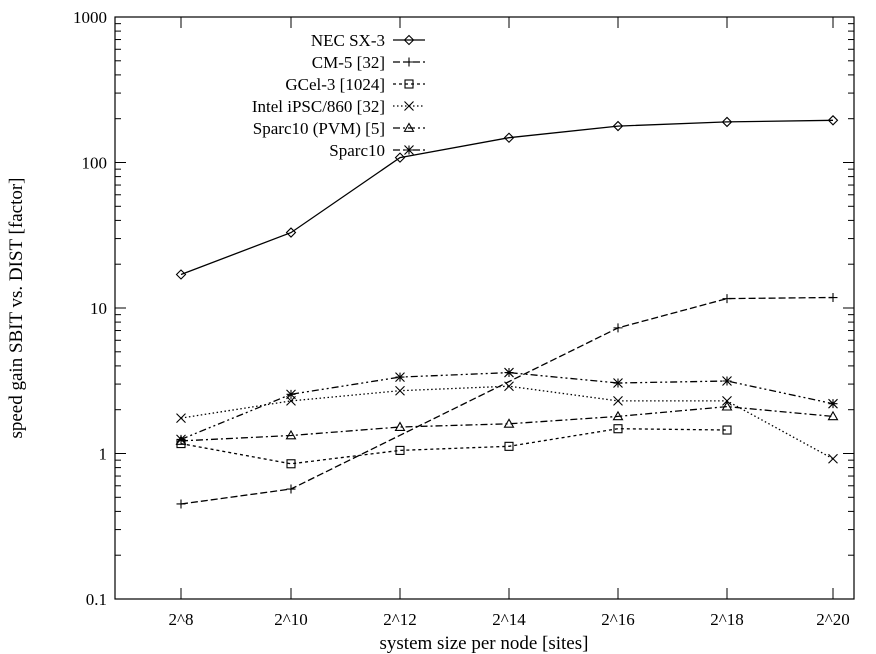 This screenshot has width=876, height=654. I want to click on legend-entry: Sparc10 (PVM) [5], so click(339, 128).